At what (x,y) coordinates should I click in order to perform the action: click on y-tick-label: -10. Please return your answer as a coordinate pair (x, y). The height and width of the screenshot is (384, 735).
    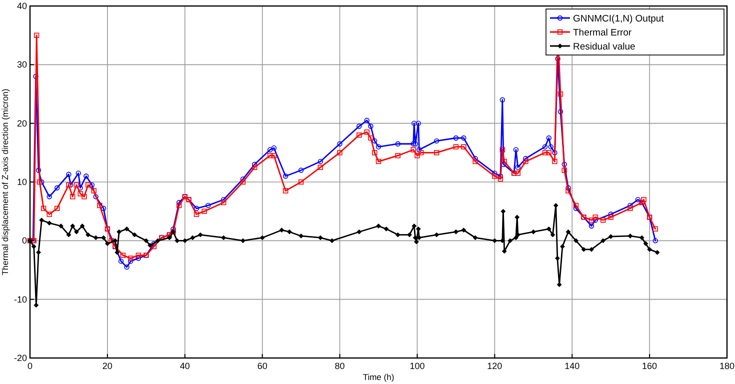
    Looking at the image, I should click on (20, 299).